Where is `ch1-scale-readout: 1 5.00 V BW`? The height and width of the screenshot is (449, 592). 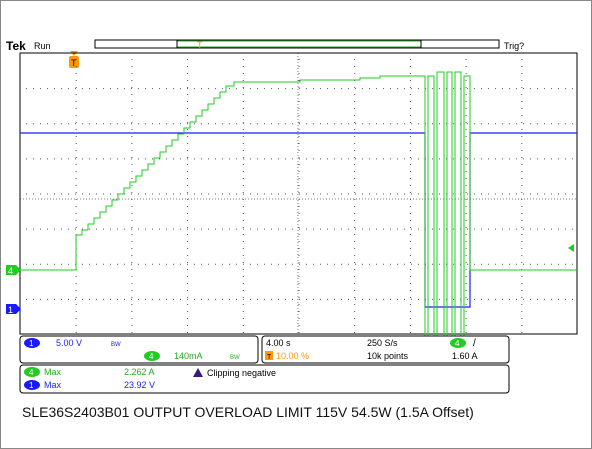 ch1-scale-readout: 1 5.00 V BW is located at coordinates (72, 343).